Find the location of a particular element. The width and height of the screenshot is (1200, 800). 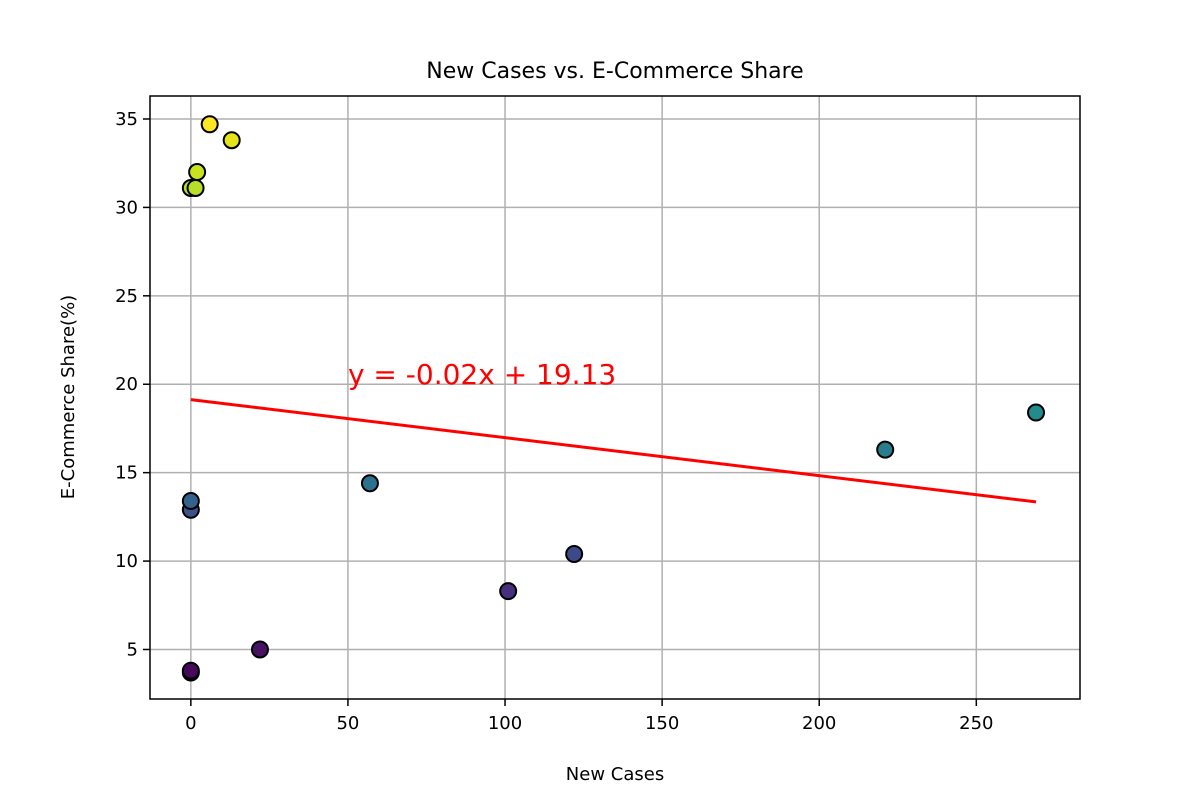

regression-layer is located at coordinates (613, 451).